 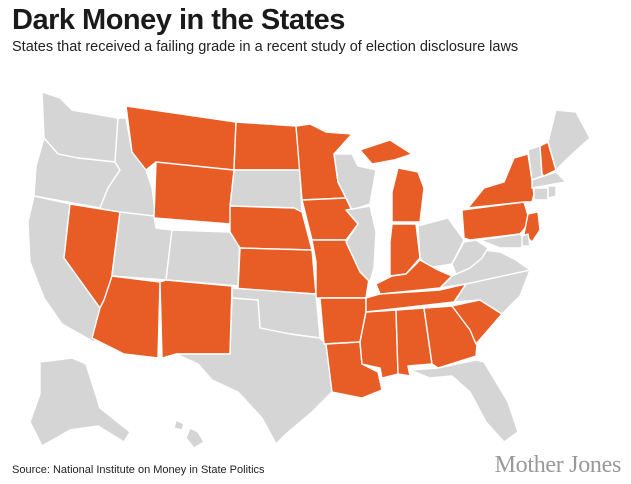 What do you see at coordinates (464, 401) in the screenshot?
I see `state-fl` at bounding box center [464, 401].